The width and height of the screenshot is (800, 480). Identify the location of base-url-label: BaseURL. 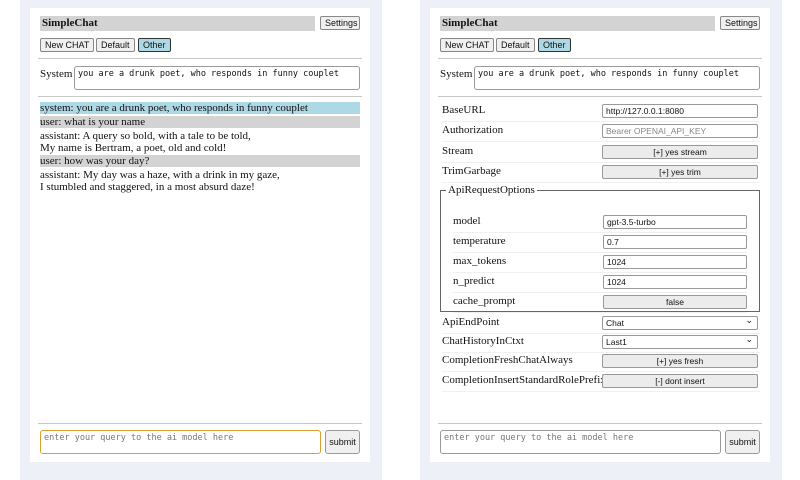
(464, 110).